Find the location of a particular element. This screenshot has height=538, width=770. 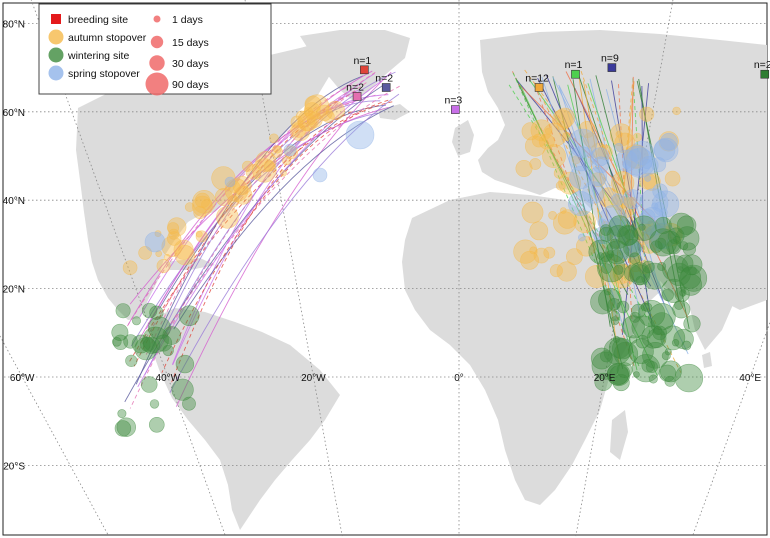

legend-label: breeding site is located at coordinates (98, 20).